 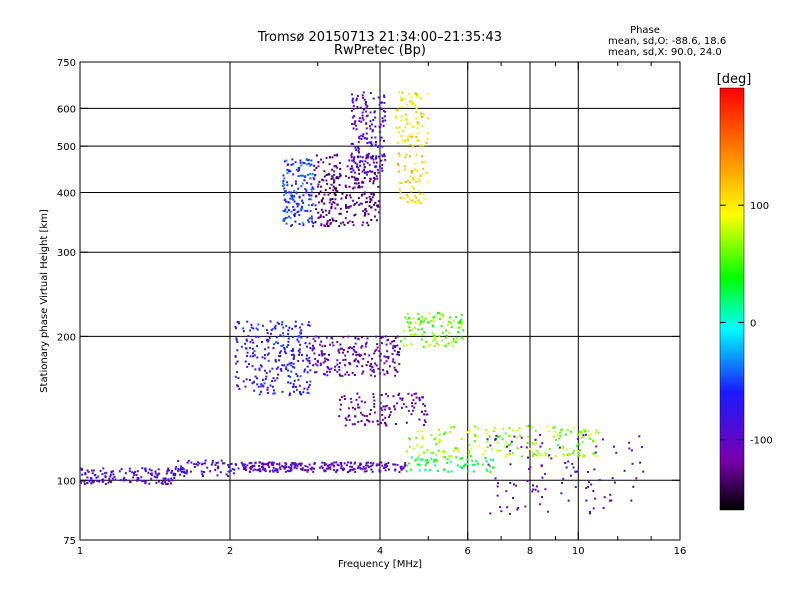 What do you see at coordinates (66, 109) in the screenshot?
I see `y-tick-label: 600` at bounding box center [66, 109].